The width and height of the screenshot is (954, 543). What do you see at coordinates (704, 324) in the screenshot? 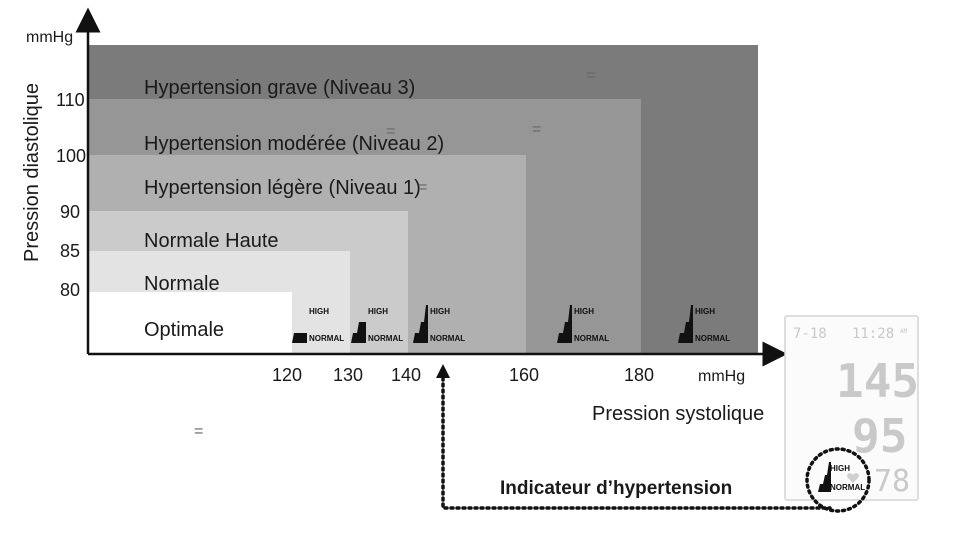
I see `indicator-grave: HIGH NORMAL` at bounding box center [704, 324].